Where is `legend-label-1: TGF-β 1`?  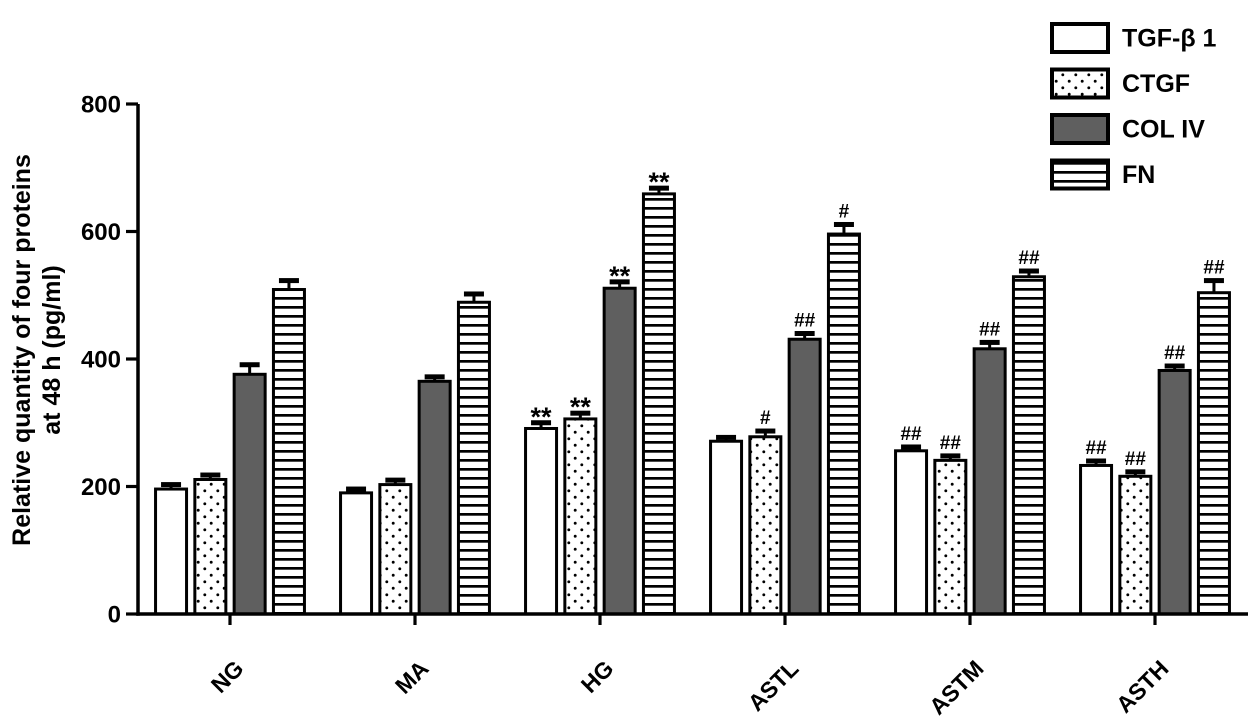 legend-label-1: TGF-β 1 is located at coordinates (1169, 39).